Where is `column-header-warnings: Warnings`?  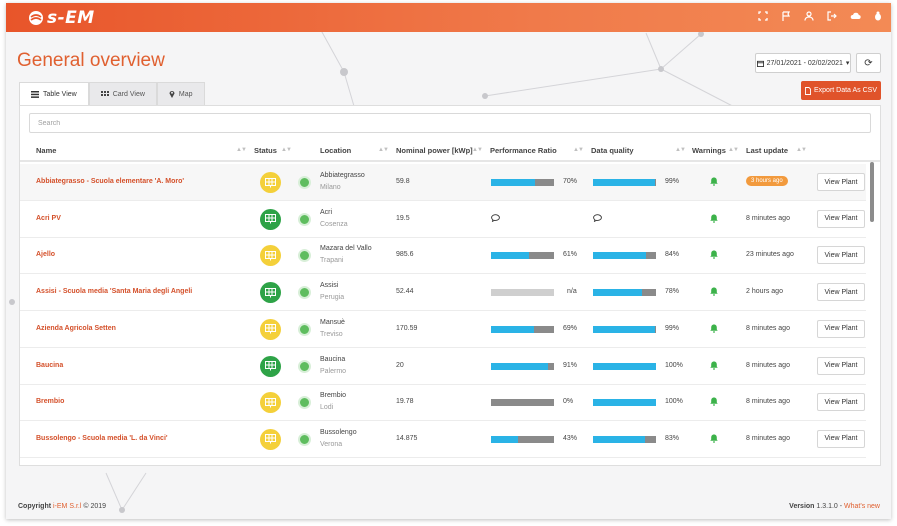 column-header-warnings: Warnings is located at coordinates (709, 150).